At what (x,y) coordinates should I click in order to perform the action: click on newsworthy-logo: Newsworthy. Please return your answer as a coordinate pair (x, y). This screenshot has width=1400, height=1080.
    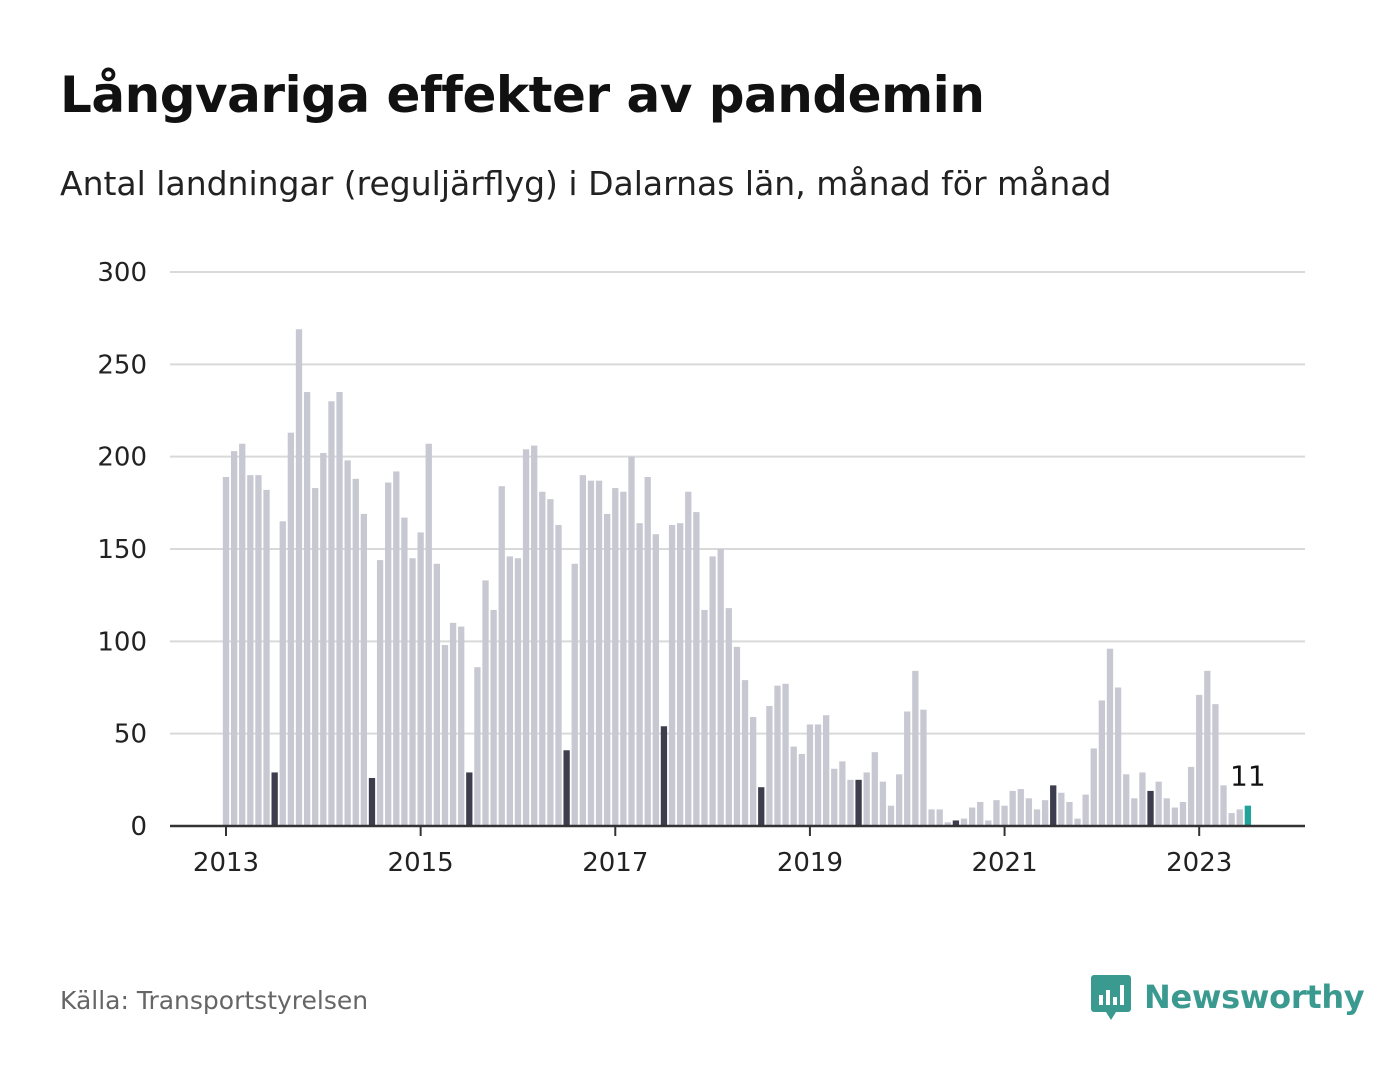
    Looking at the image, I should click on (1227, 997).